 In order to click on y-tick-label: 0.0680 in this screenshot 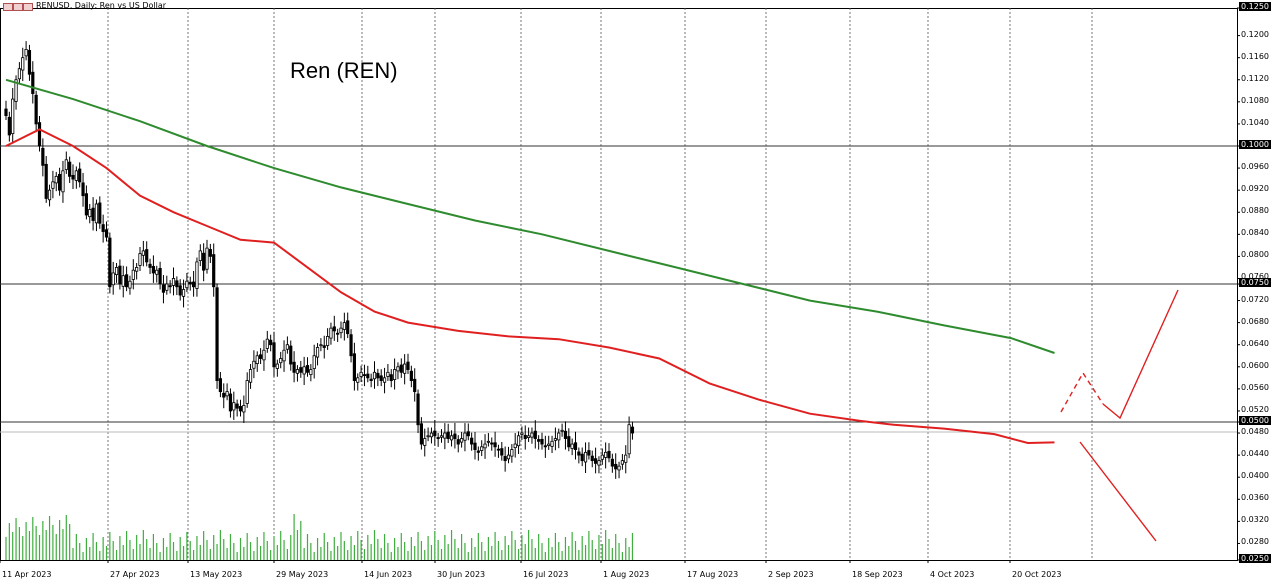, I will do `click(1255, 321)`.